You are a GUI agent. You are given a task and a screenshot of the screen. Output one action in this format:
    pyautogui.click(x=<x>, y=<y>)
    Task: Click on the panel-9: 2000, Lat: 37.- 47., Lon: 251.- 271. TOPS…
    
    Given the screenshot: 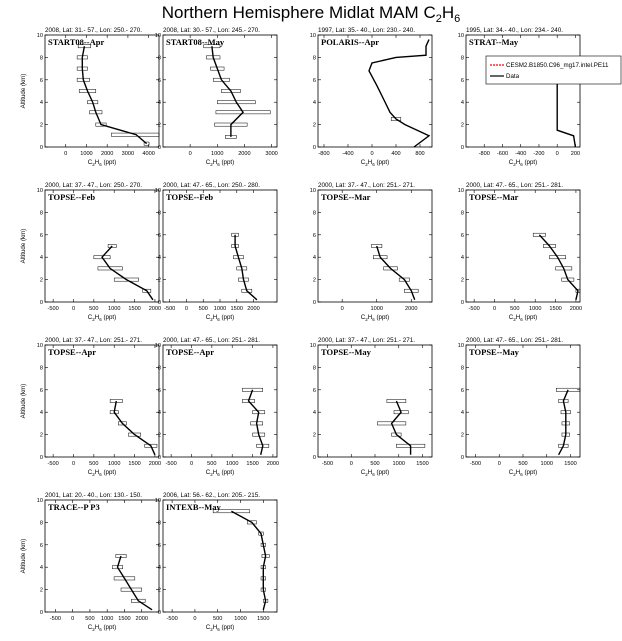 What is the action you would take?
    pyautogui.click(x=90, y=407)
    